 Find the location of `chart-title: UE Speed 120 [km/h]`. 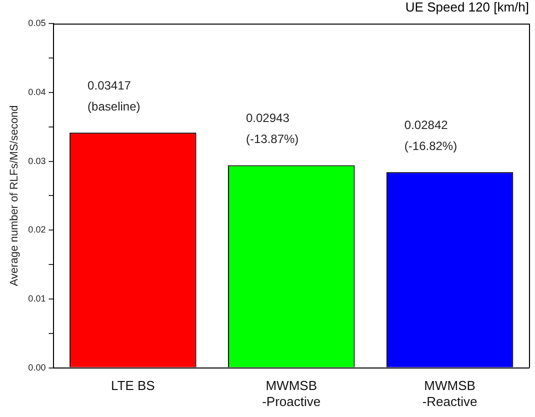

chart-title: UE Speed 120 [km/h] is located at coordinates (467, 7).